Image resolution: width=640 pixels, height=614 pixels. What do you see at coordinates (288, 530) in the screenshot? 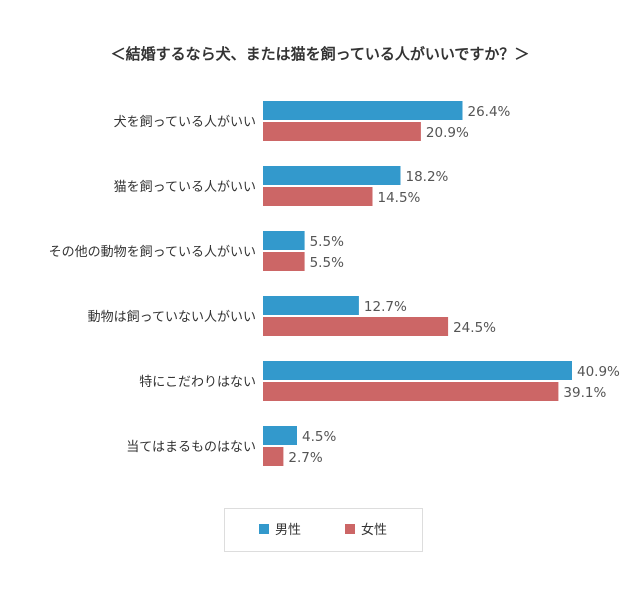
I see `legend-label-male: 男性` at bounding box center [288, 530].